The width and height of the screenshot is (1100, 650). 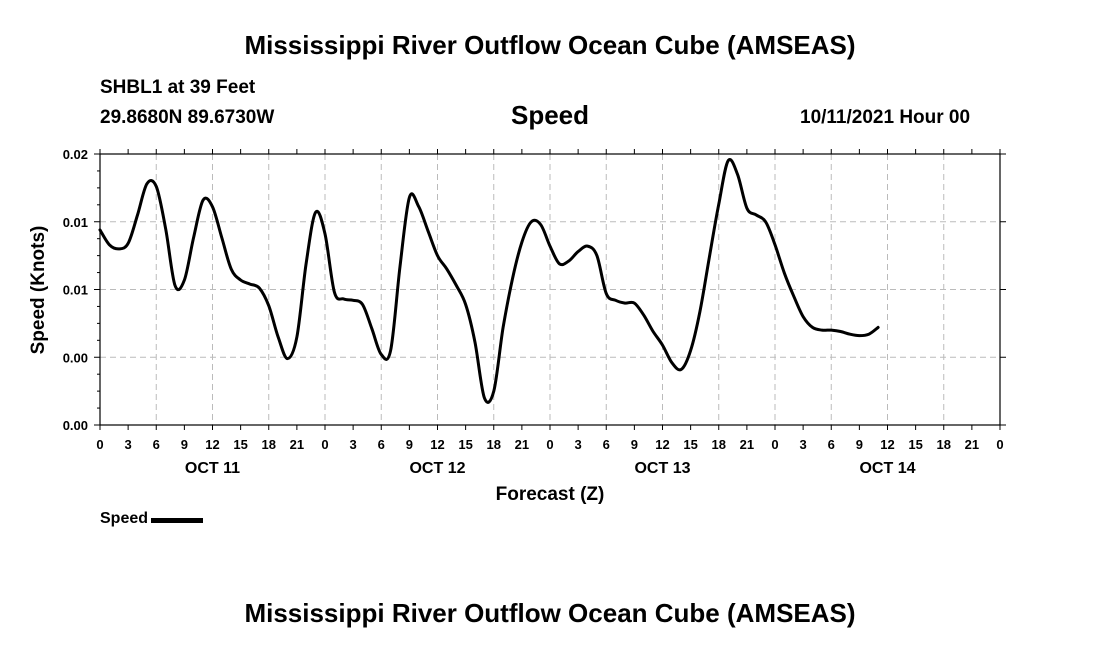 What do you see at coordinates (887, 468) in the screenshot?
I see `day-label: OCT 14` at bounding box center [887, 468].